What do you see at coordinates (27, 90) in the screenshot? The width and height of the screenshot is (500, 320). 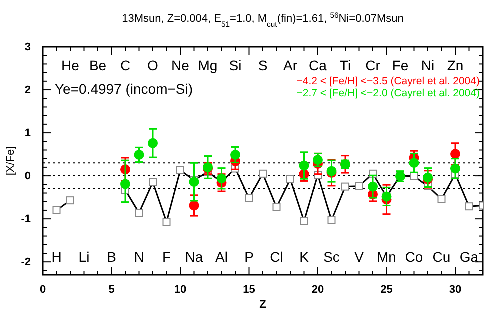 I see `y-tick-label: 2` at bounding box center [27, 90].